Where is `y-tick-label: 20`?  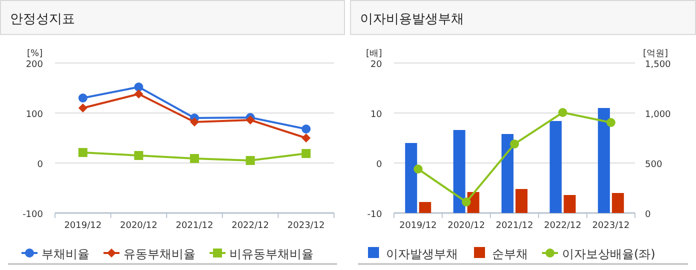
y-tick-label: 20 is located at coordinates (376, 65).